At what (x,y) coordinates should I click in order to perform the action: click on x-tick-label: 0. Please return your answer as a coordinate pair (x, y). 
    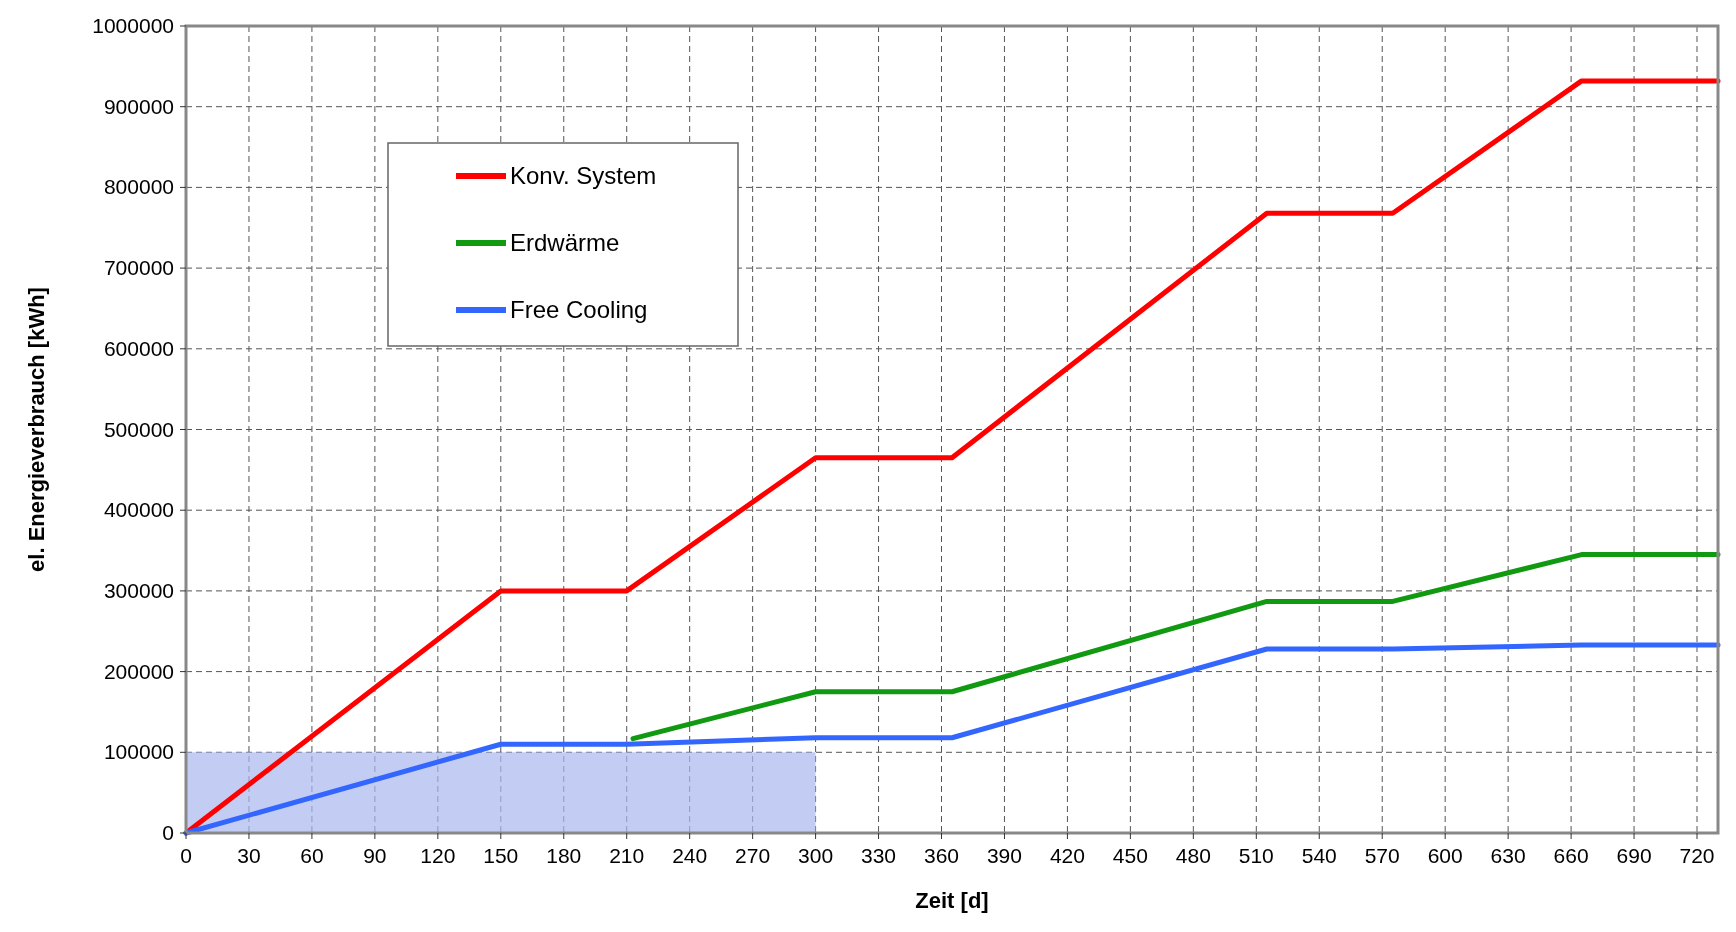
    Looking at the image, I should click on (186, 855).